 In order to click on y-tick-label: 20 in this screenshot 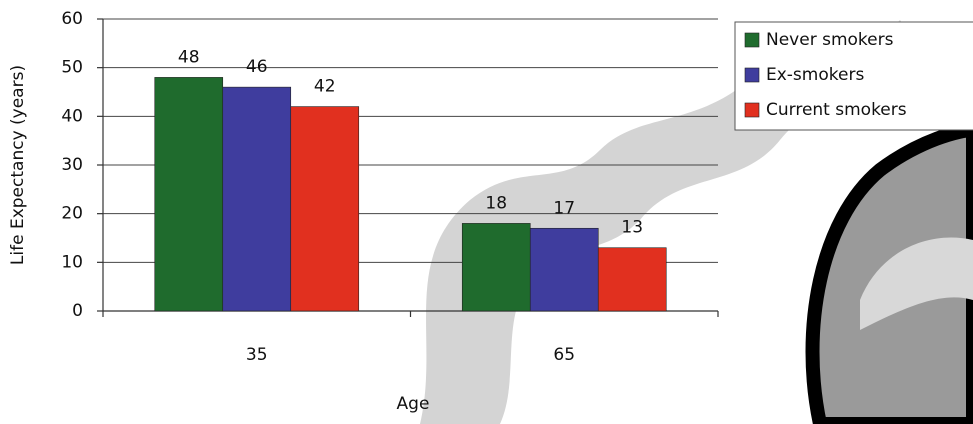, I will do `click(72, 214)`.